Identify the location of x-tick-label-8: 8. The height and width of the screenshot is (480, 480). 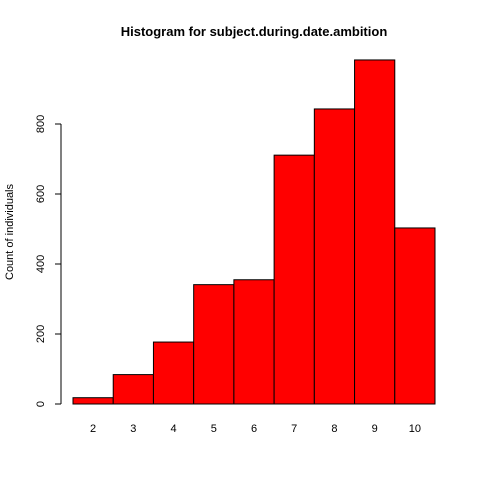
(334, 429).